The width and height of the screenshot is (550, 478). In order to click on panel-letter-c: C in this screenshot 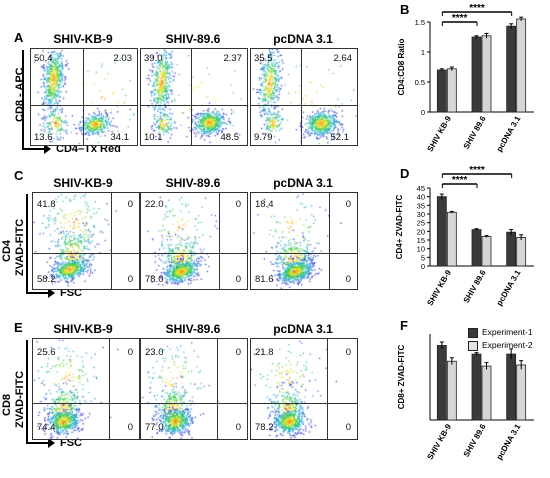, I will do `click(19, 175)`.